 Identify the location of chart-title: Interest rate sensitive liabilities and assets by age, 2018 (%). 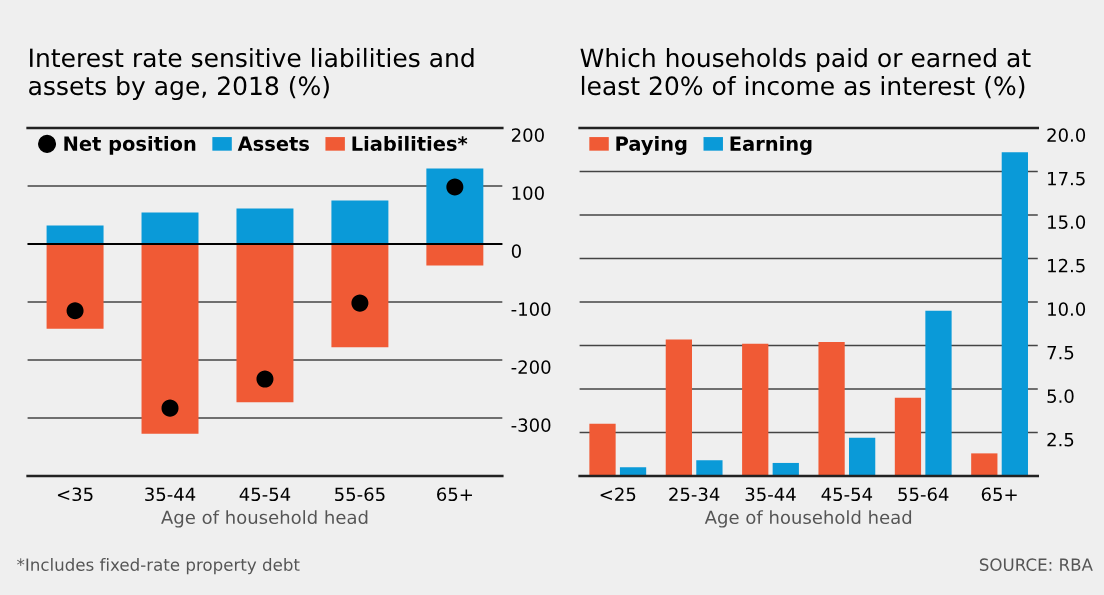
(251, 74).